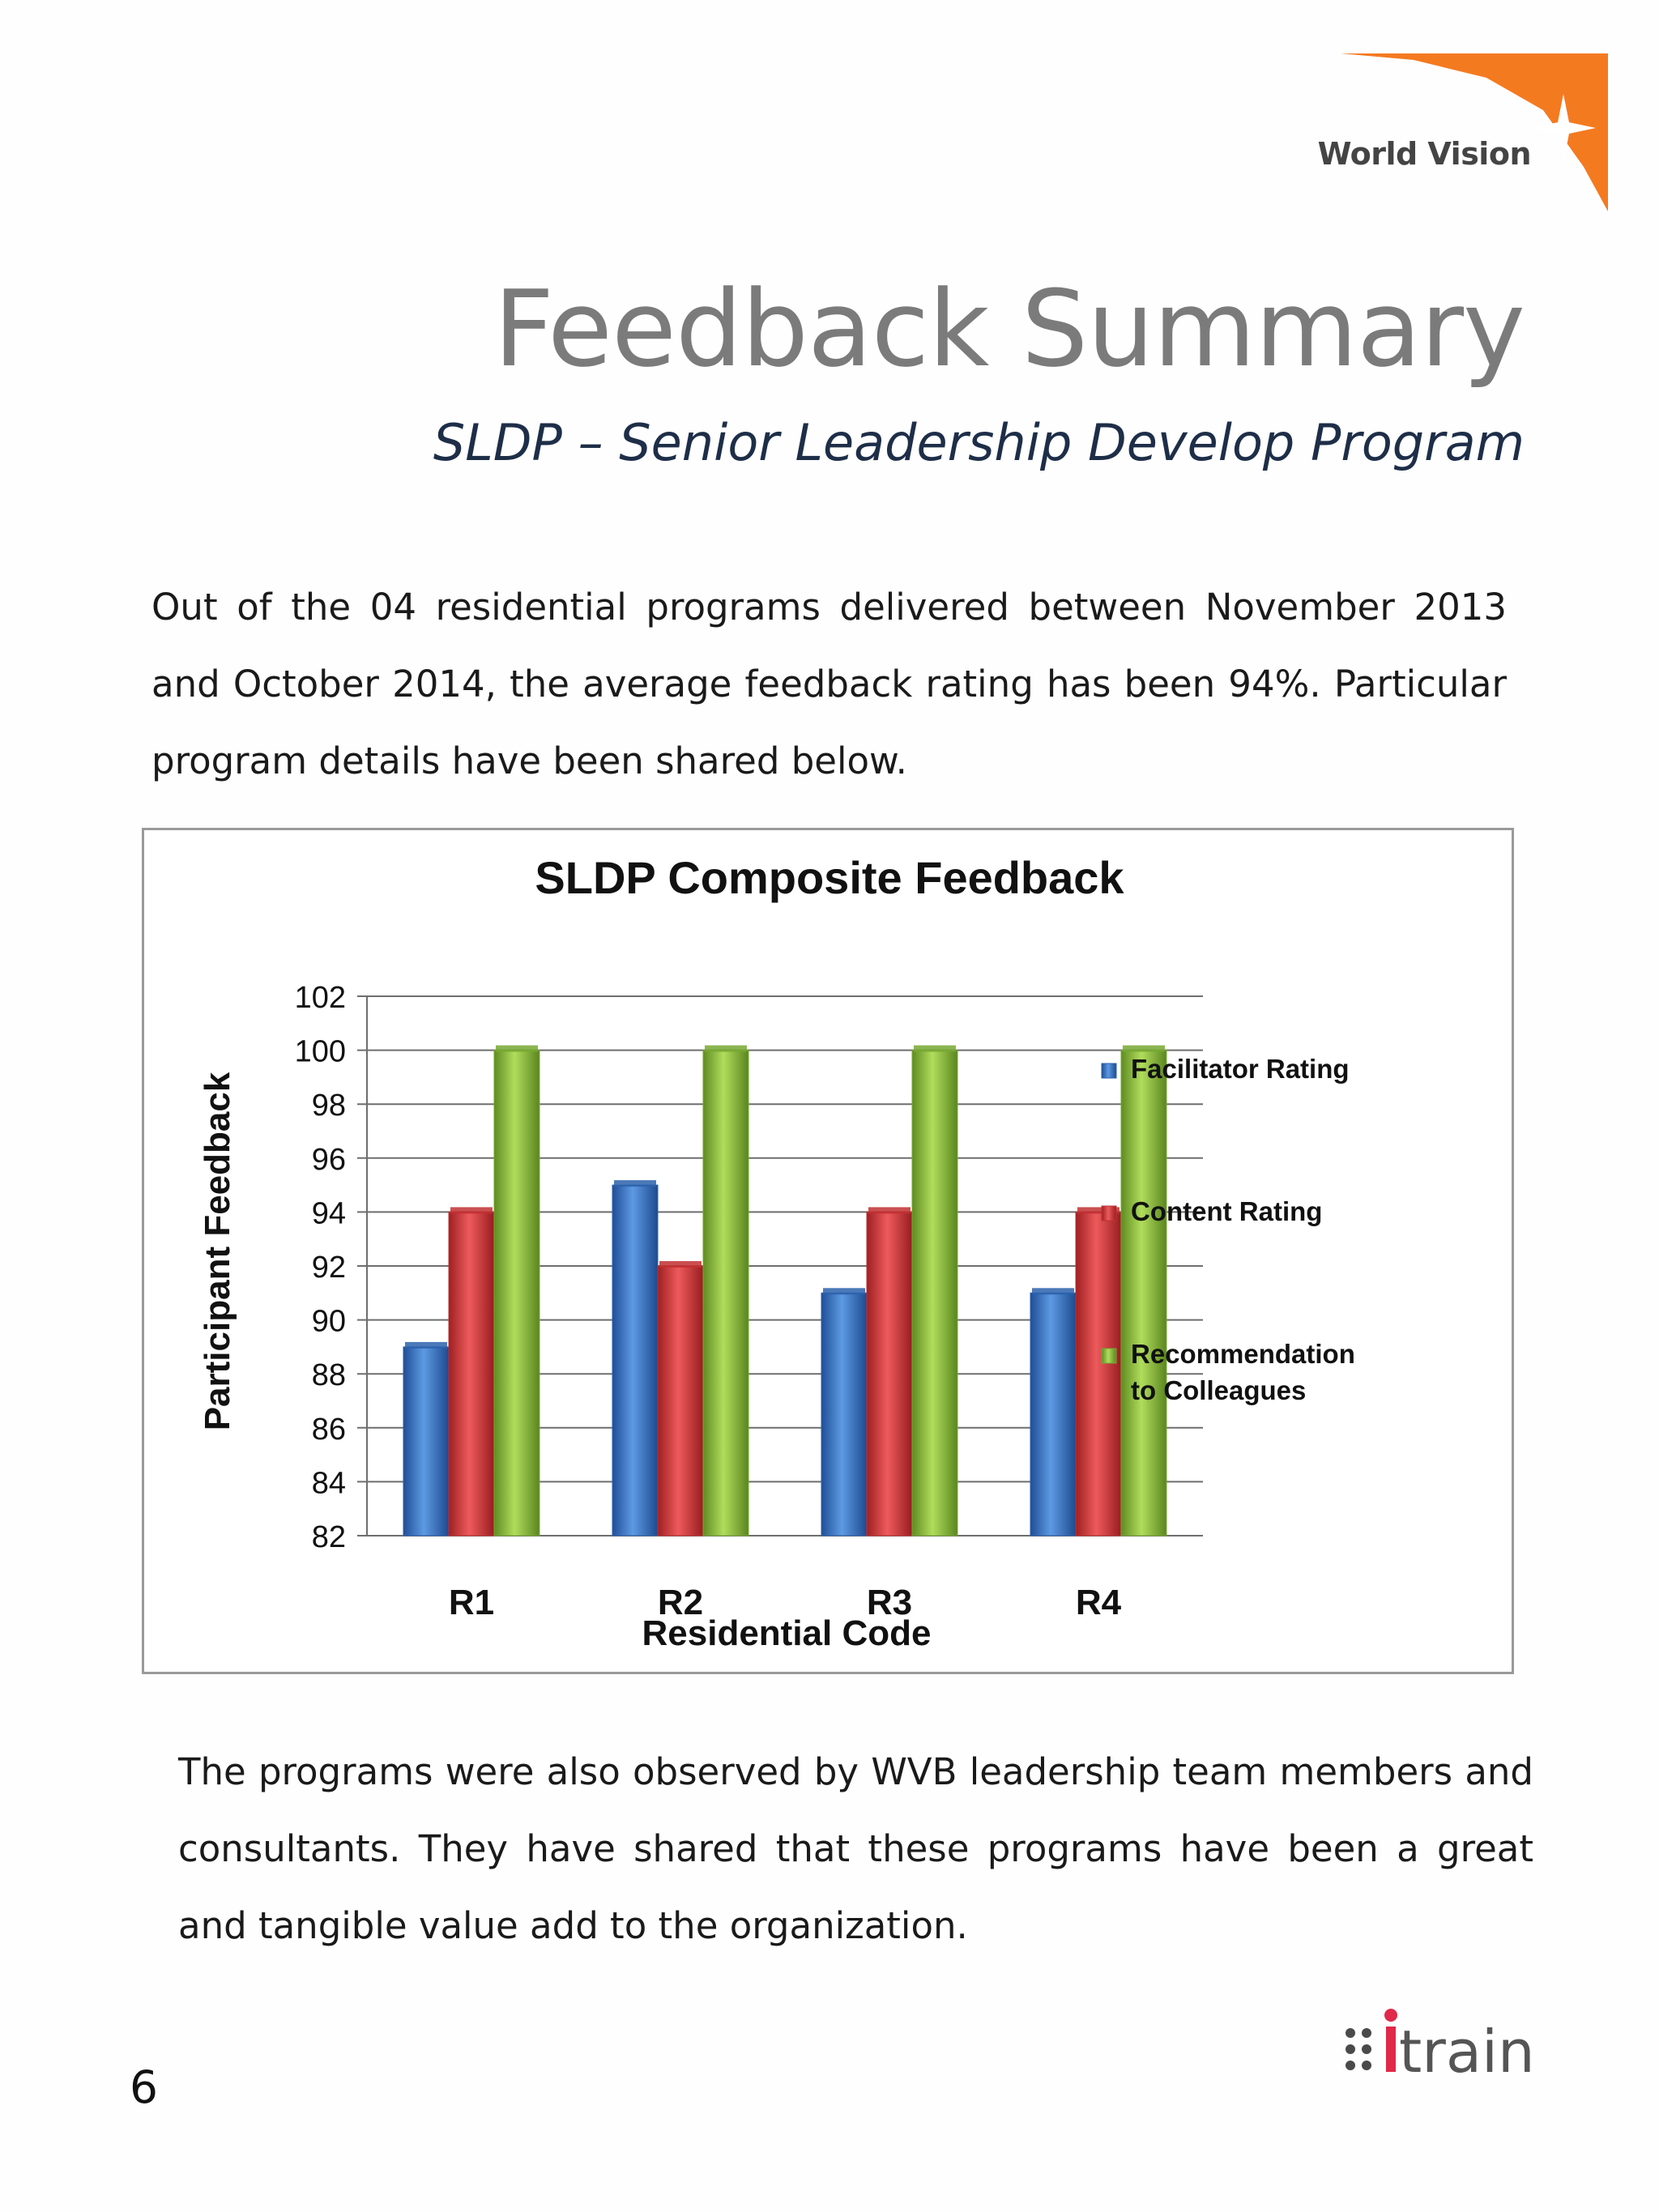 Image resolution: width=1659 pixels, height=2212 pixels. What do you see at coordinates (329, 1213) in the screenshot?
I see `y-tick-label: 94` at bounding box center [329, 1213].